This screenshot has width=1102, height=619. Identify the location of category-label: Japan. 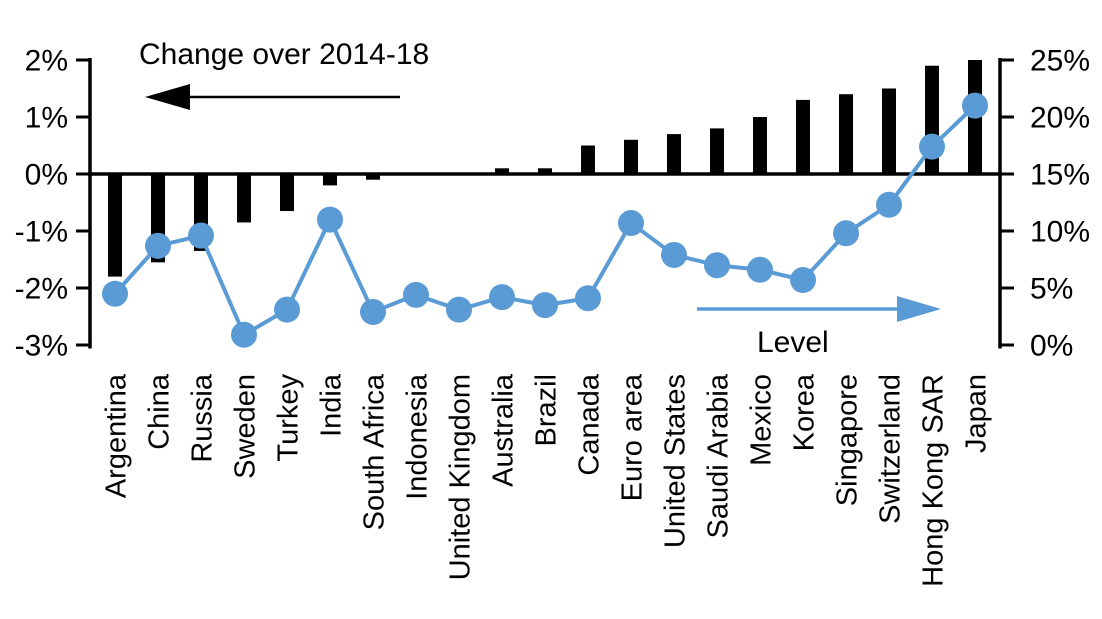
(977, 413).